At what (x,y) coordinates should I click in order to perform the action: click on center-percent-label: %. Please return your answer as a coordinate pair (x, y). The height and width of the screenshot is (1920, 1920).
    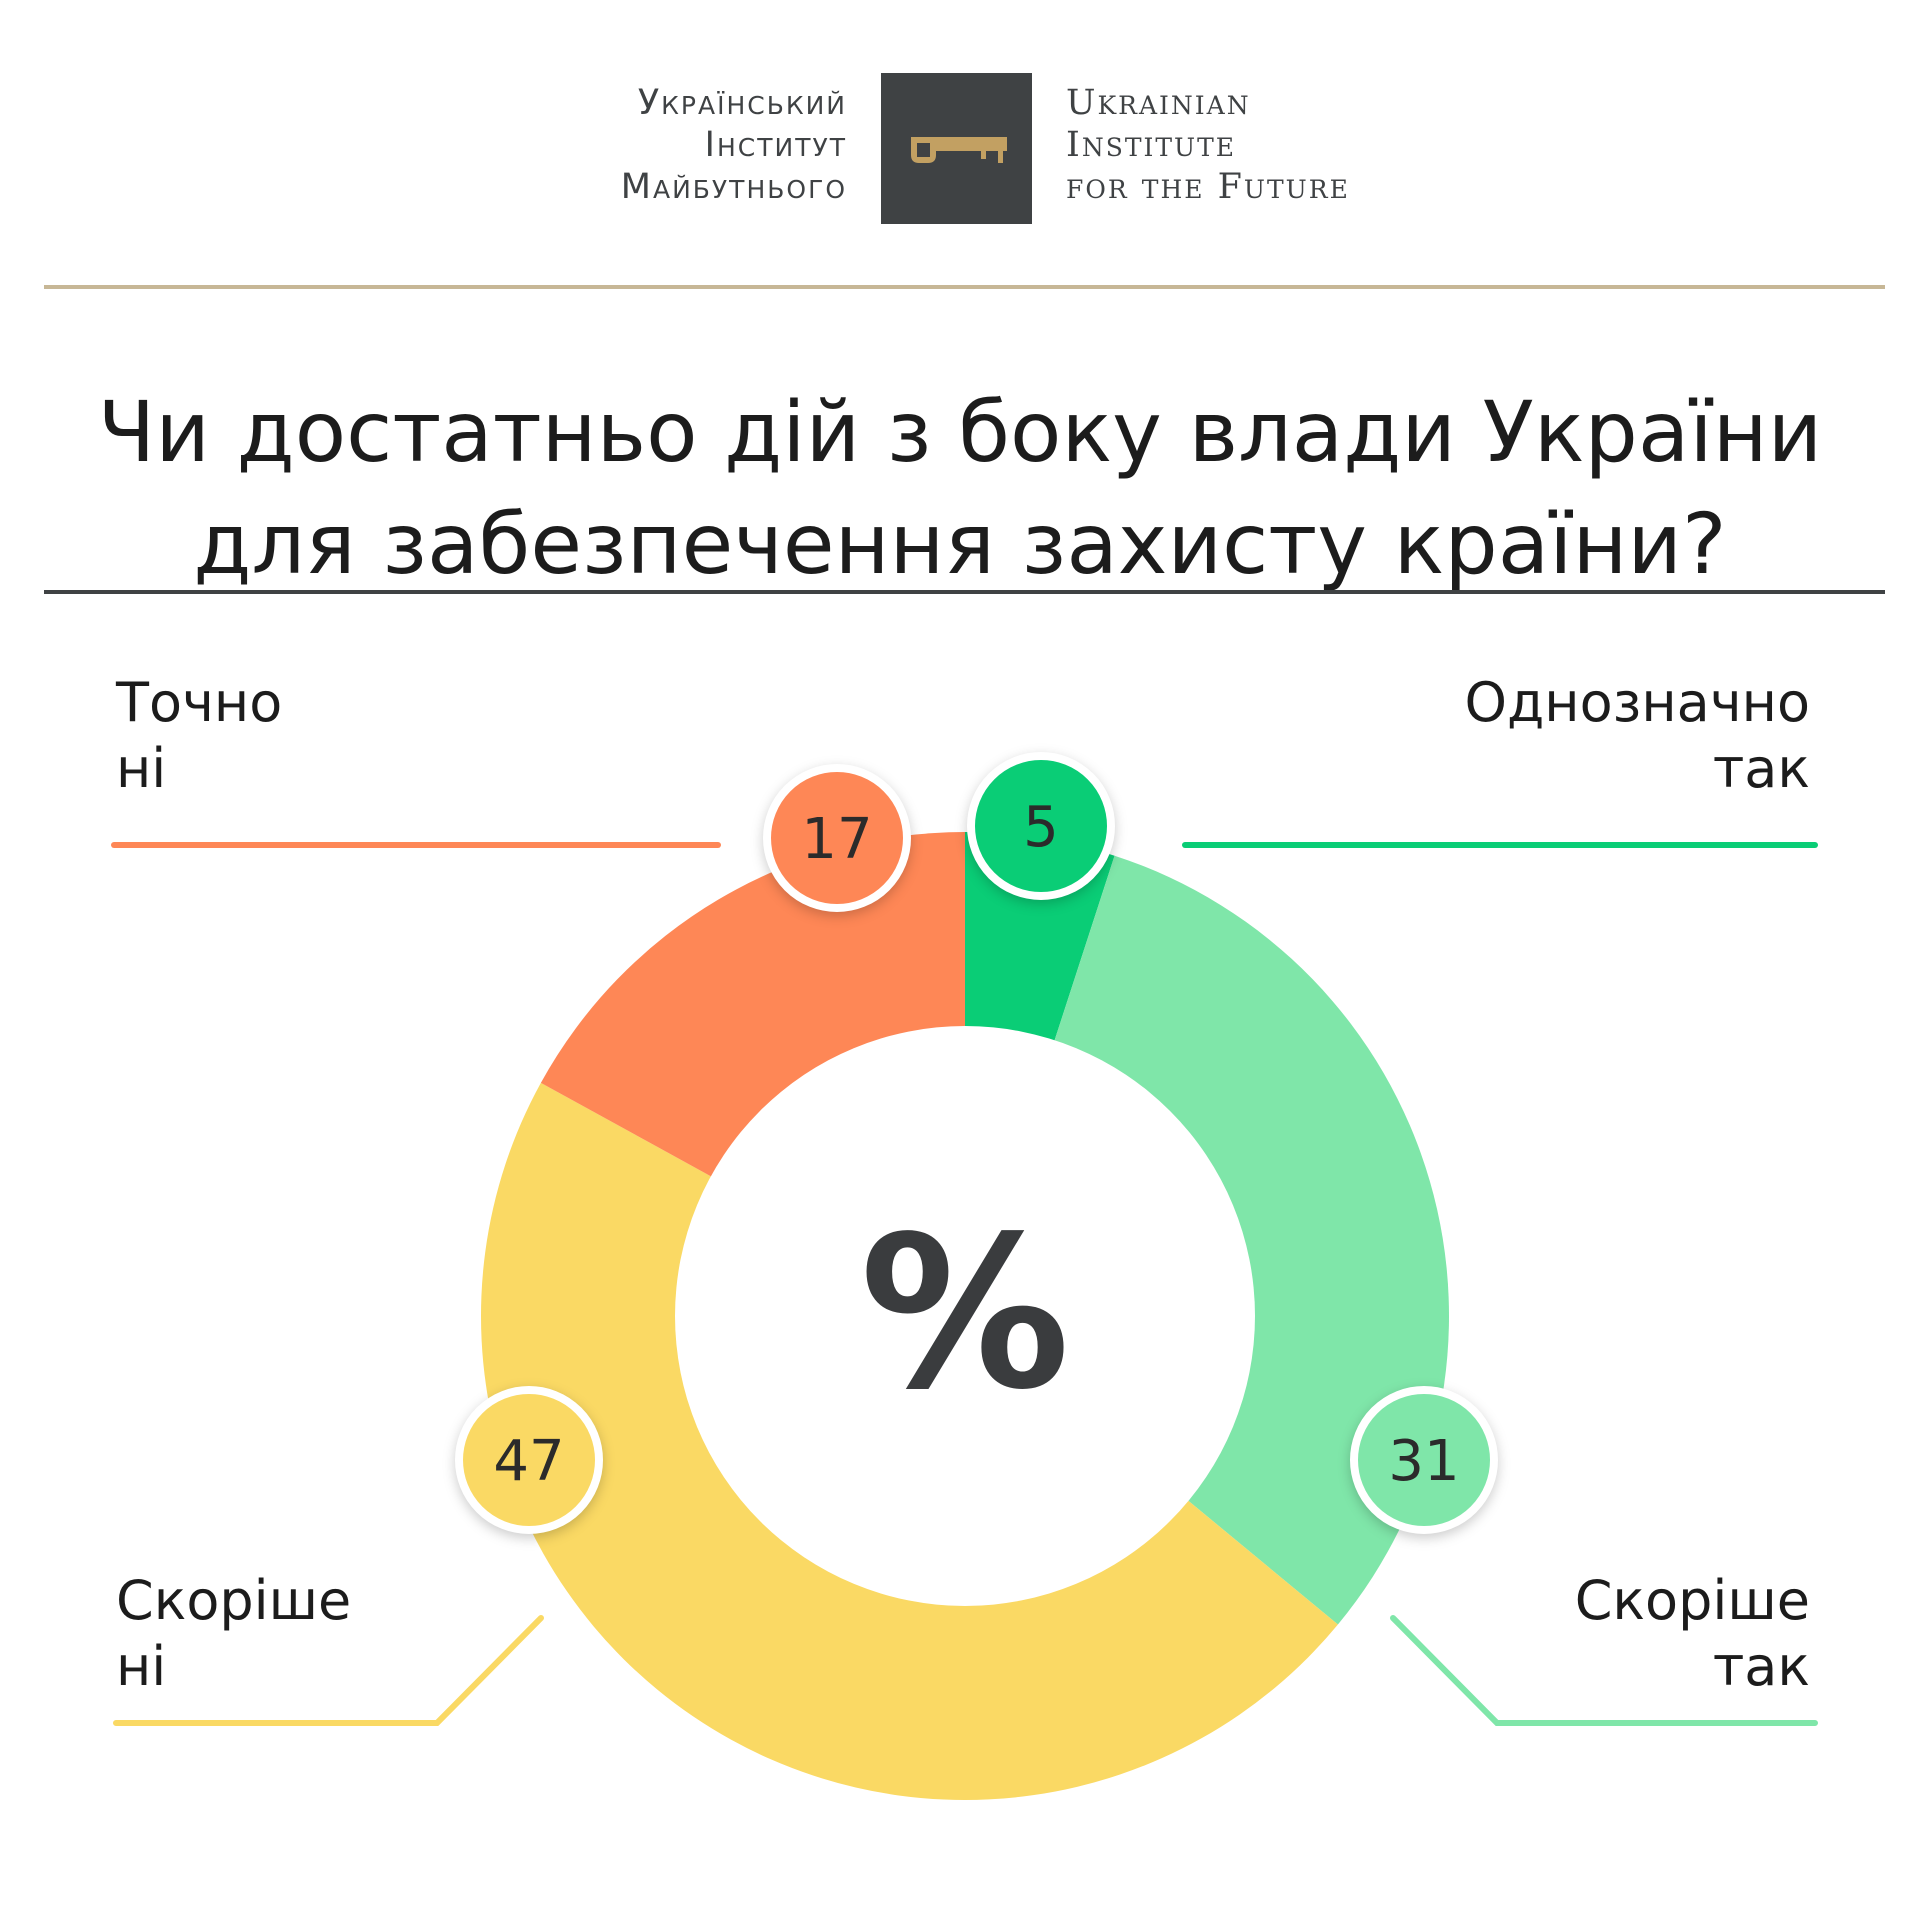
    Looking at the image, I should click on (965, 1313).